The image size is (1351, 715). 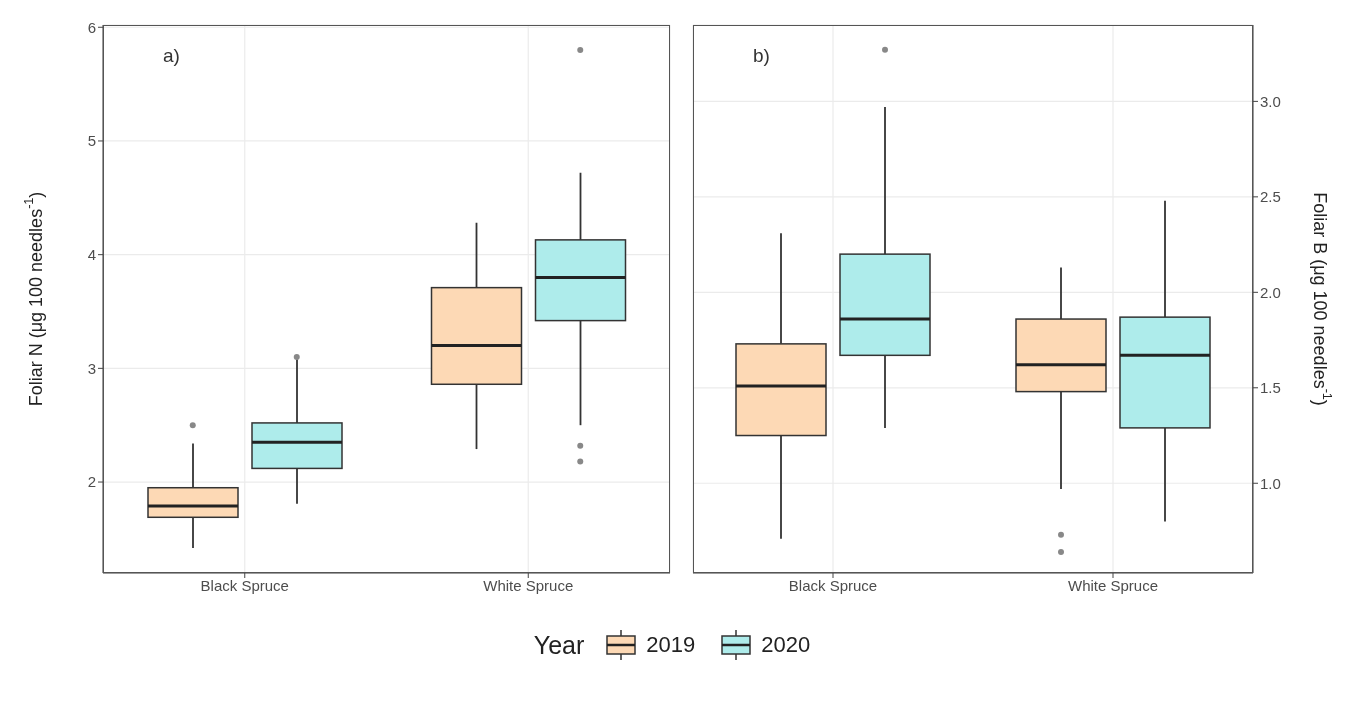 I want to click on annotation: b), so click(x=761, y=56).